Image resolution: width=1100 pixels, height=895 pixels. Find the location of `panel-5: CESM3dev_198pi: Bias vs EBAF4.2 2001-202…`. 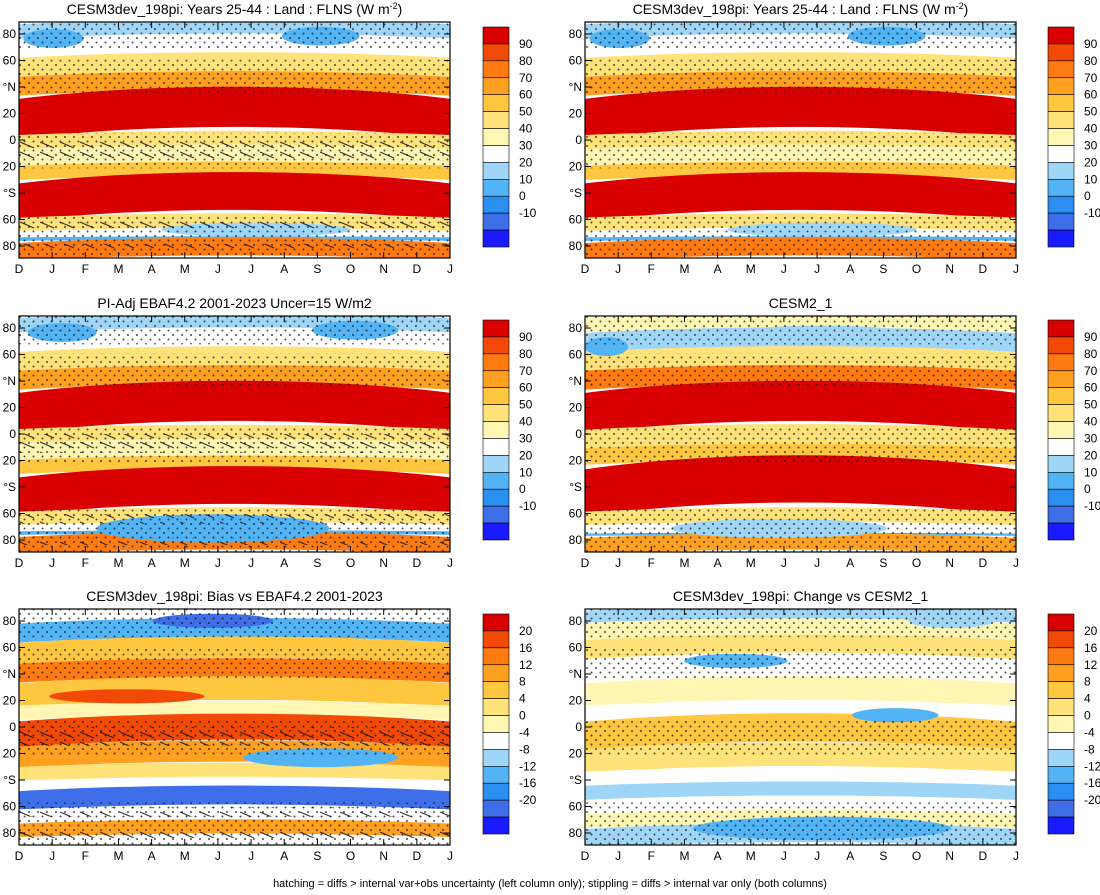

panel-5: CESM3dev_198pi: Bias vs EBAF4.2 2001-202… is located at coordinates (270, 725).